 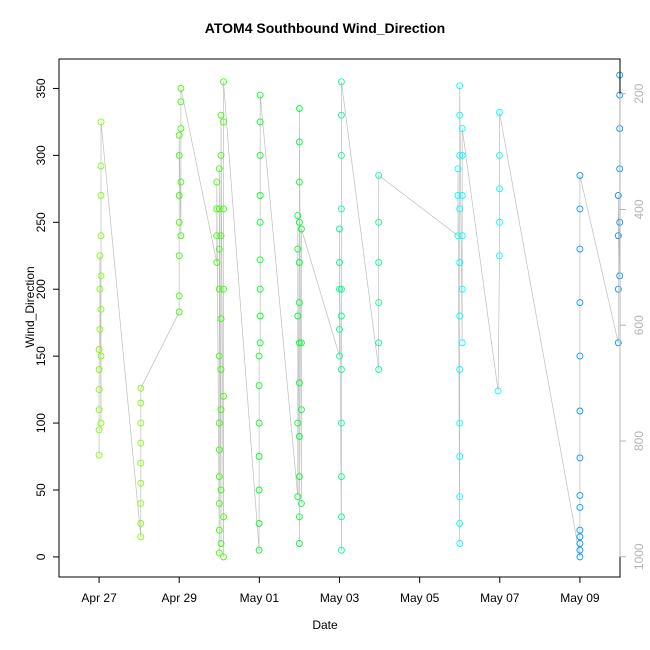 I want to click on y2-tick-label: 600, so click(x=639, y=325).